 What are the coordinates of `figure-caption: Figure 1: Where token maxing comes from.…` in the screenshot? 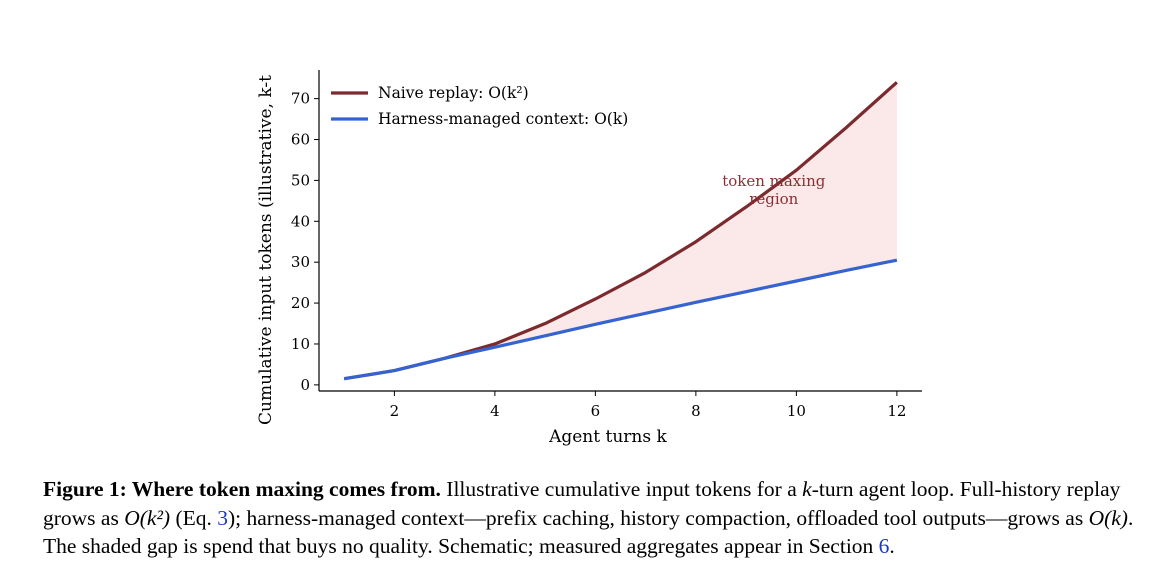 It's located at (593, 518).